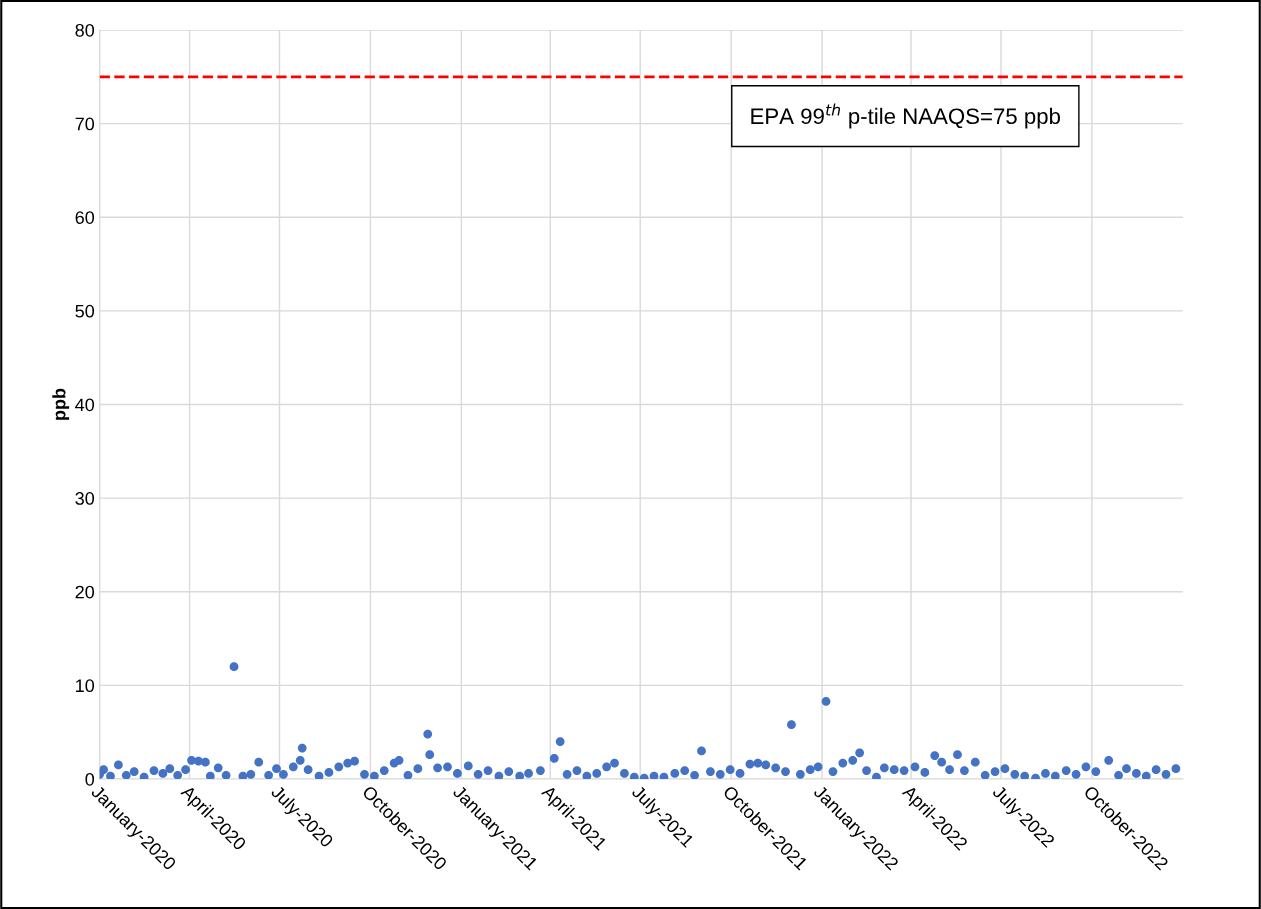  I want to click on y-tick-label: 80, so click(85, 30).